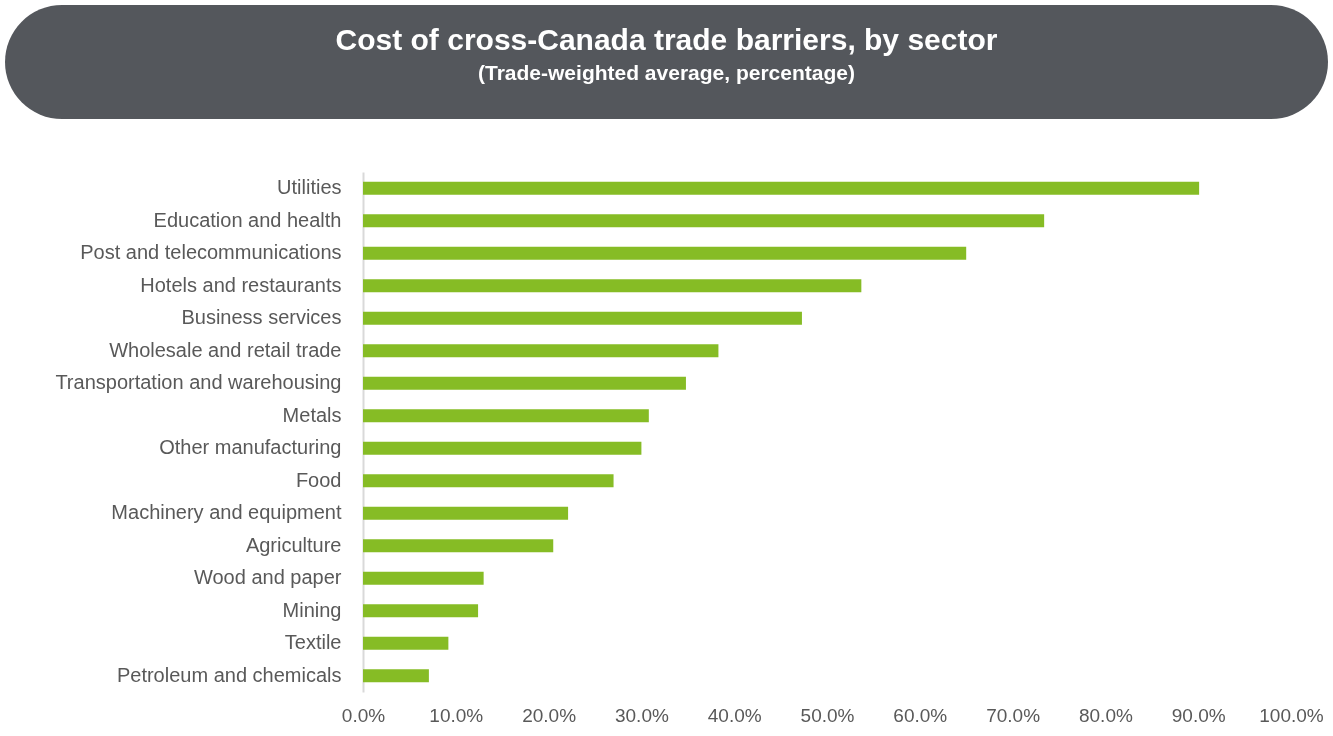  Describe the element at coordinates (363, 715) in the screenshot. I see `x-tick-label: 0.0%` at that location.